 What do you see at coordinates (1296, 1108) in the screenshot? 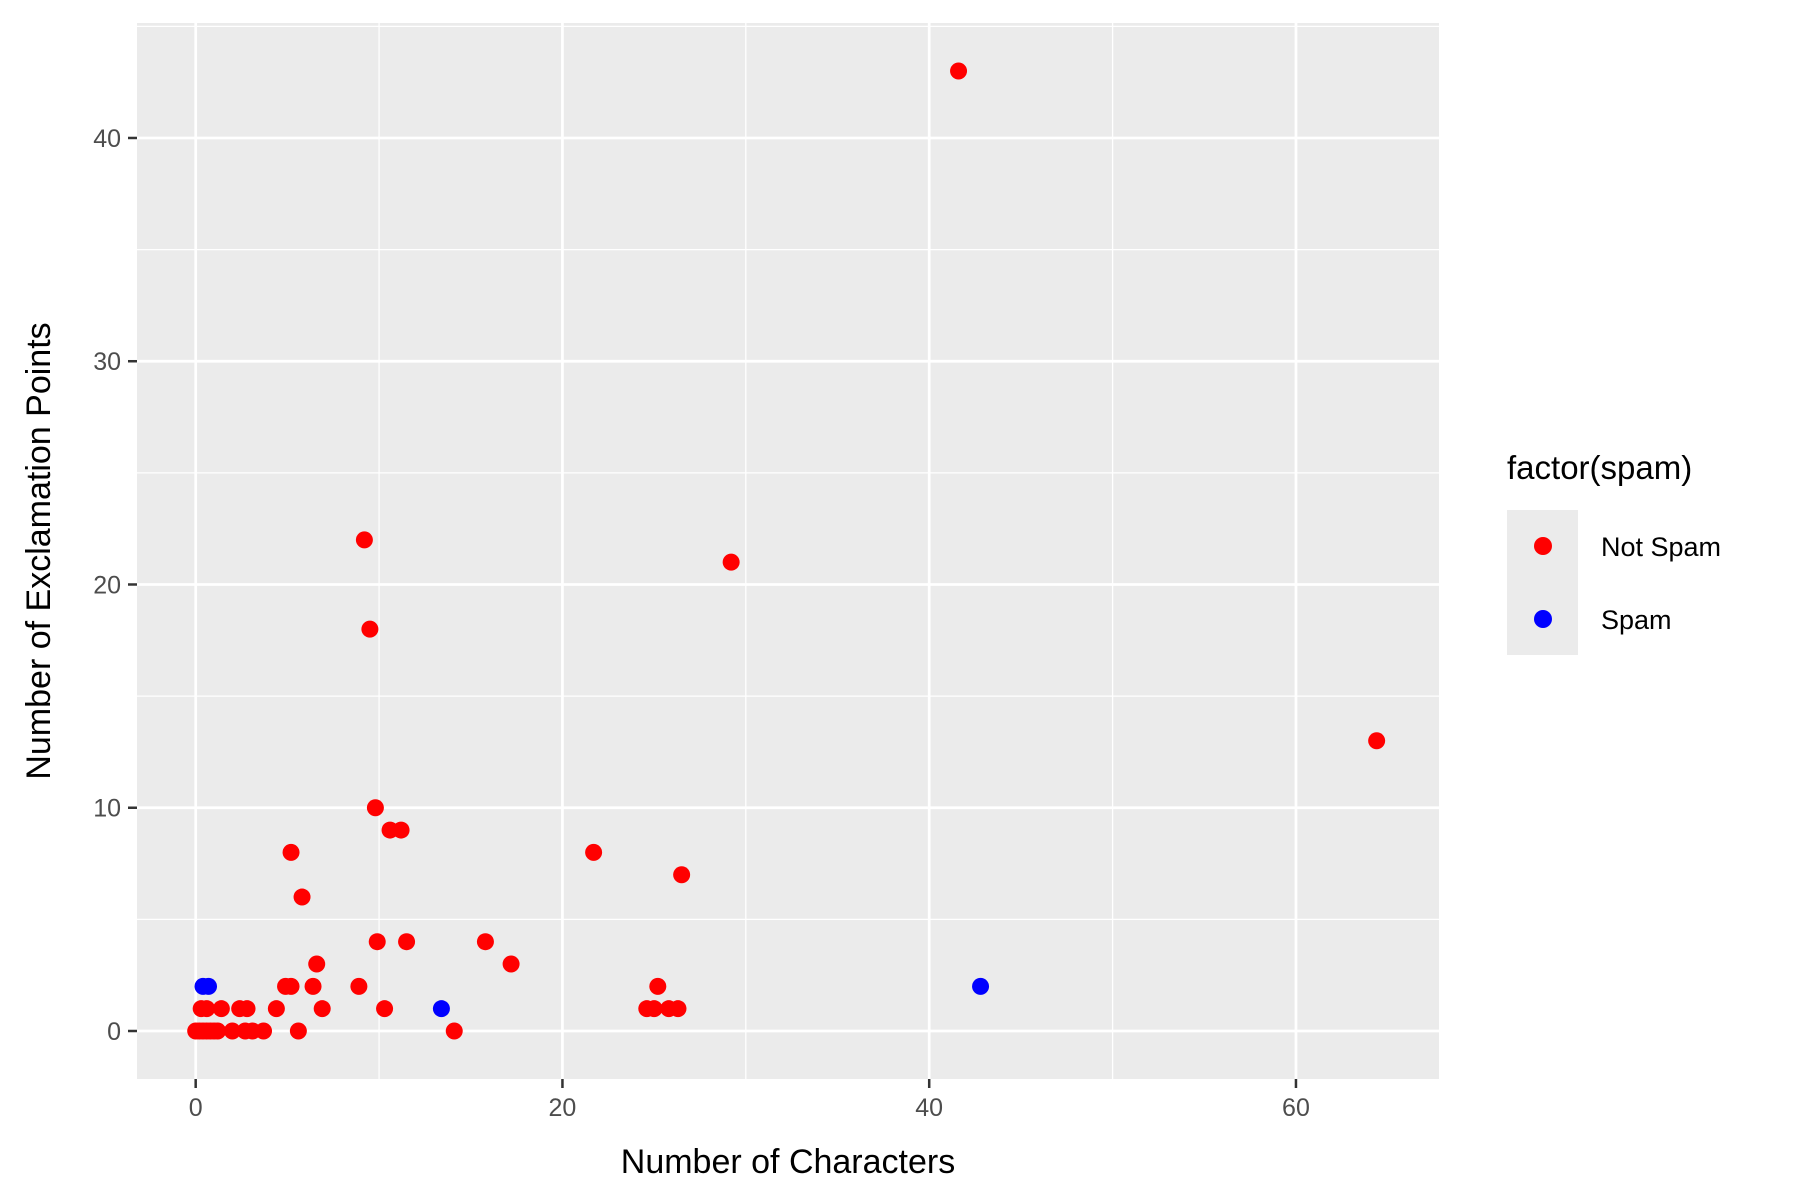
I see `x-tick-label: 60` at bounding box center [1296, 1108].